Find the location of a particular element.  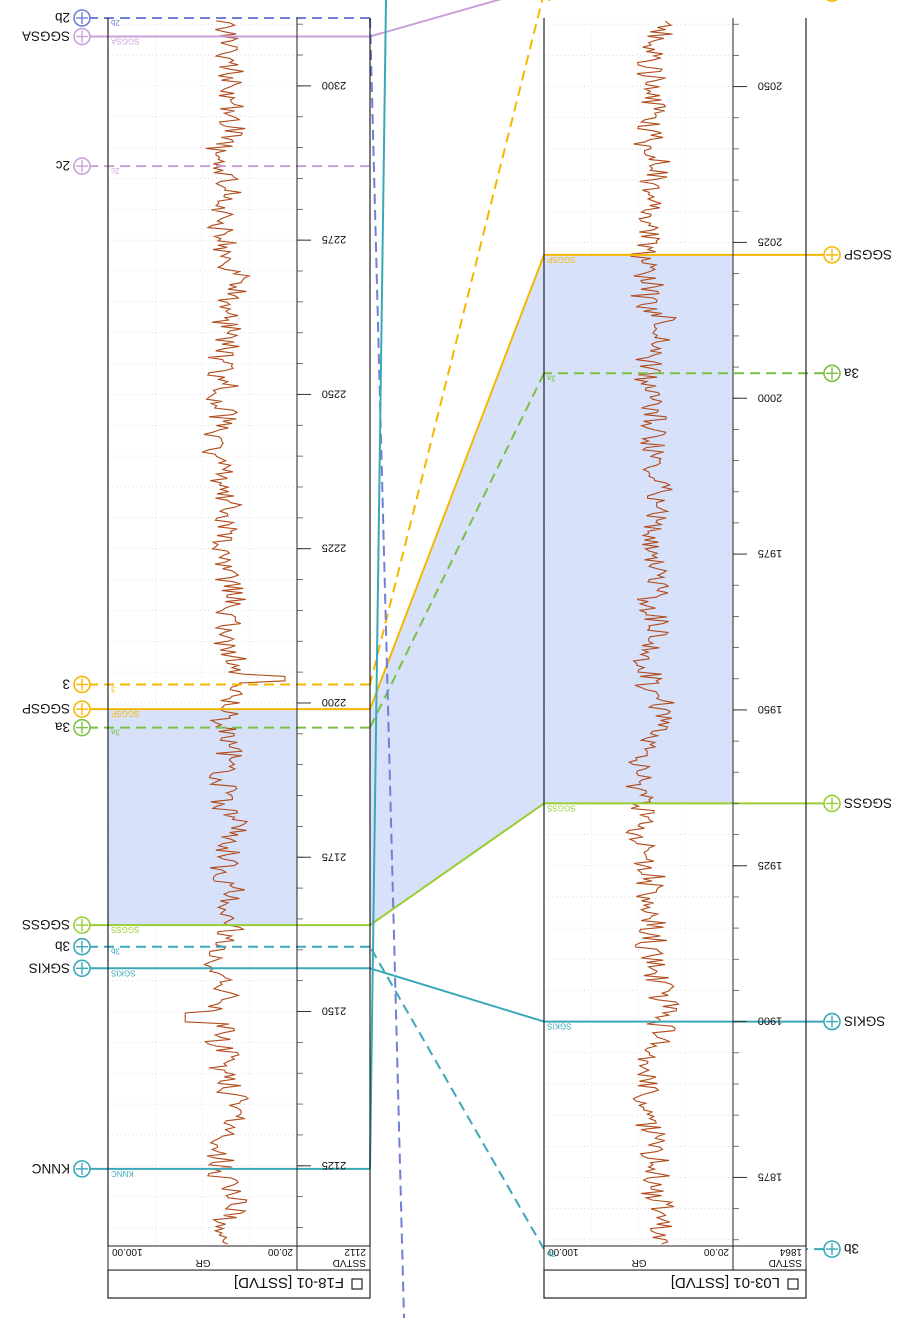

depth-tick-label: 2200 is located at coordinates (334, 702).